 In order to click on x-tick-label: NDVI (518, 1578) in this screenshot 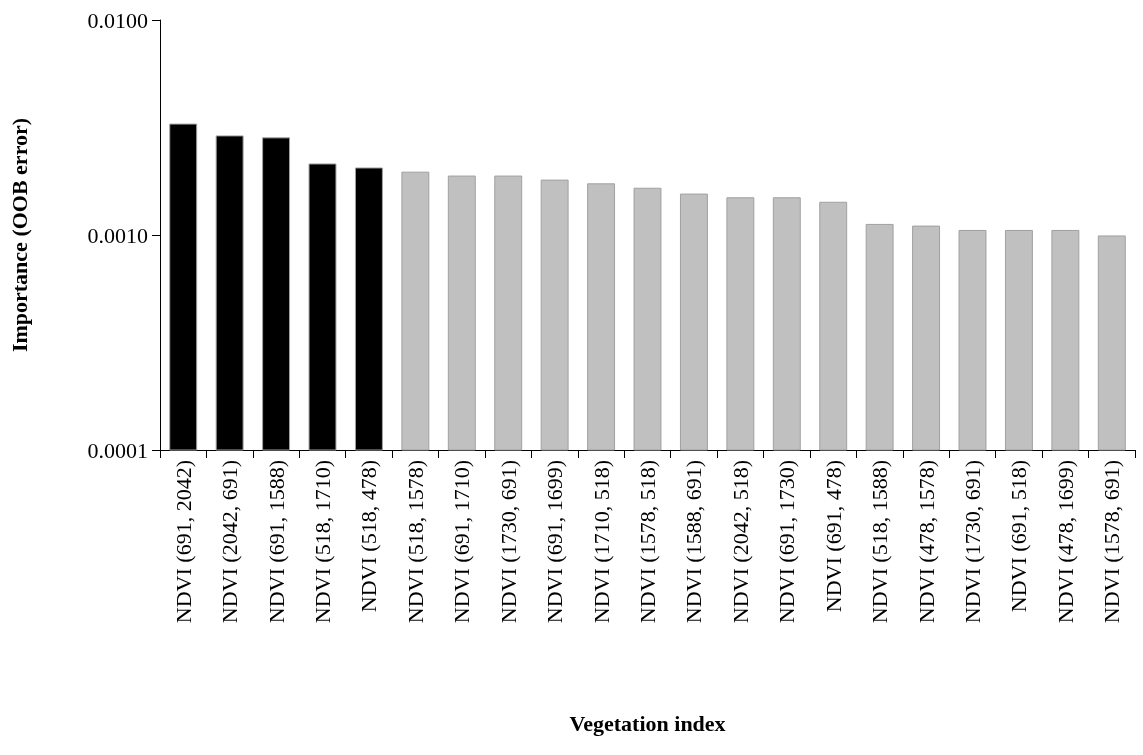, I will do `click(415, 542)`.